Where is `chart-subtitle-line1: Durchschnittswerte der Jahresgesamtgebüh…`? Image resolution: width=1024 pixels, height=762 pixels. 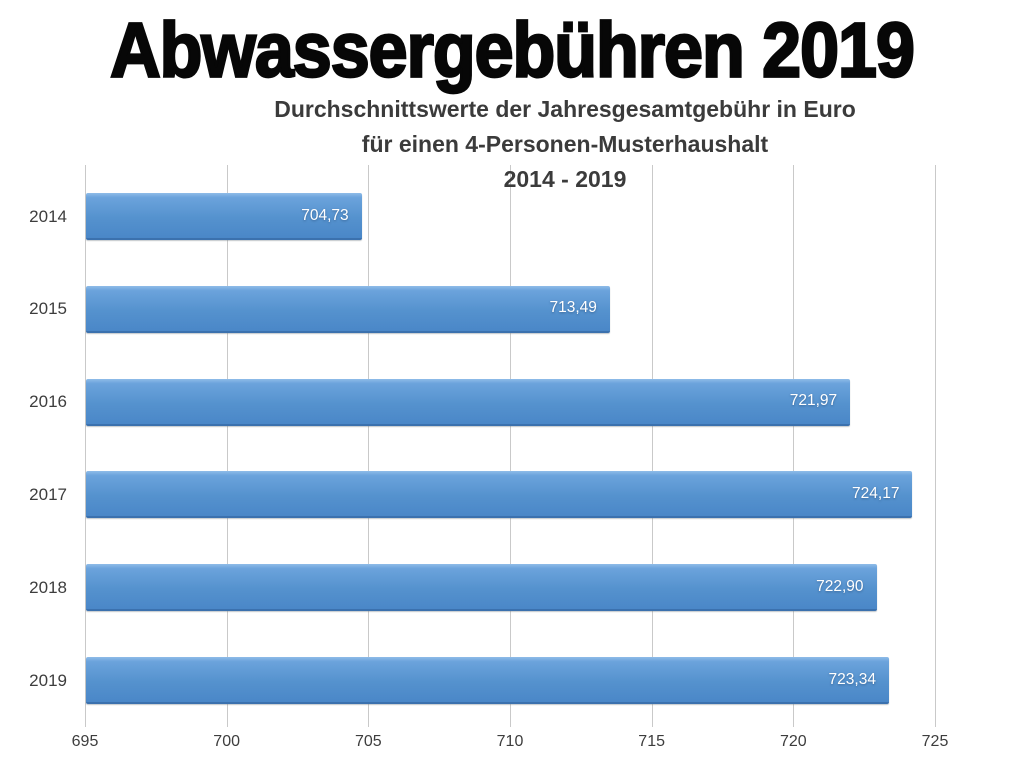 chart-subtitle-line1: Durchschnittswerte der Jahresgesamtgebüh… is located at coordinates (565, 109).